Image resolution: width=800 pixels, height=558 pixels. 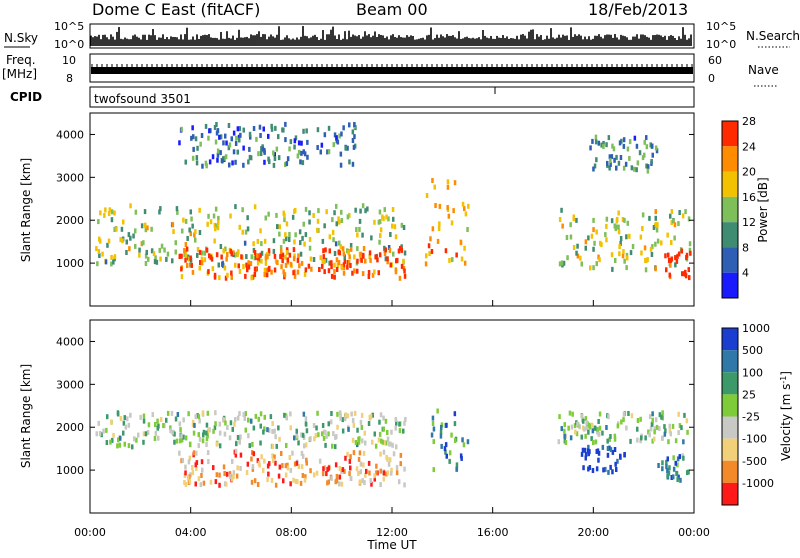 What do you see at coordinates (391, 545) in the screenshot?
I see `x-axis-label: Time UT` at bounding box center [391, 545].